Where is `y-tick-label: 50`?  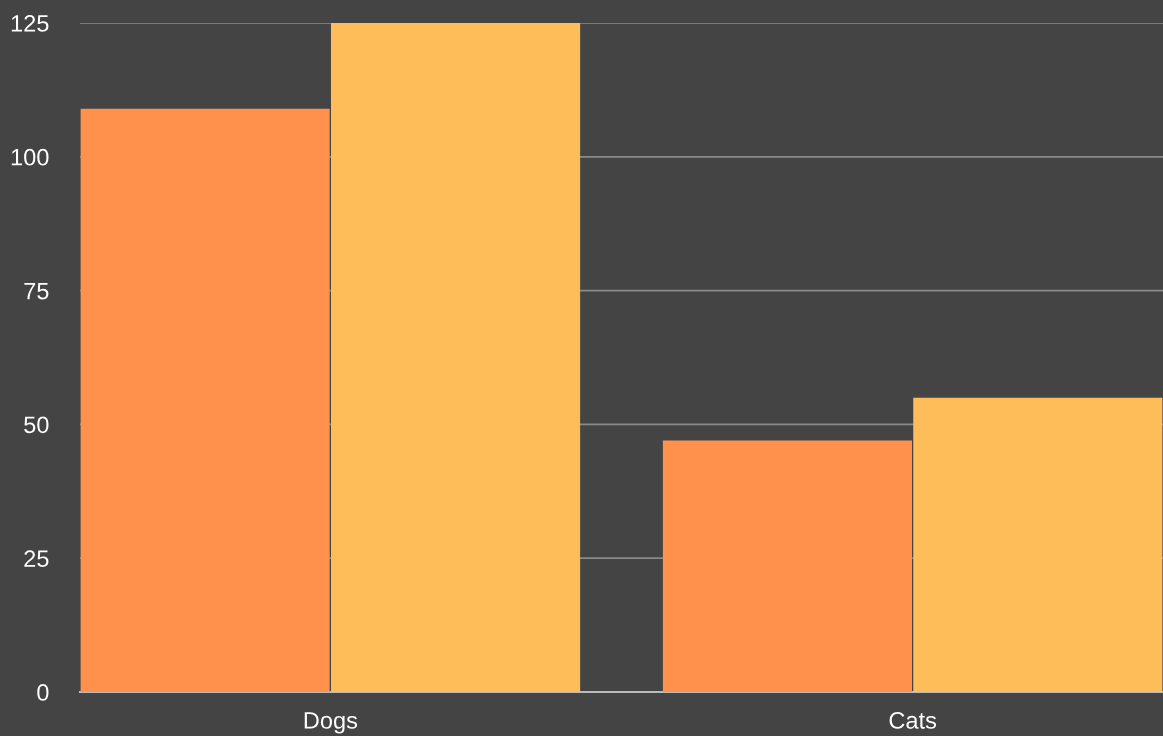 y-tick-label: 50 is located at coordinates (36, 425).